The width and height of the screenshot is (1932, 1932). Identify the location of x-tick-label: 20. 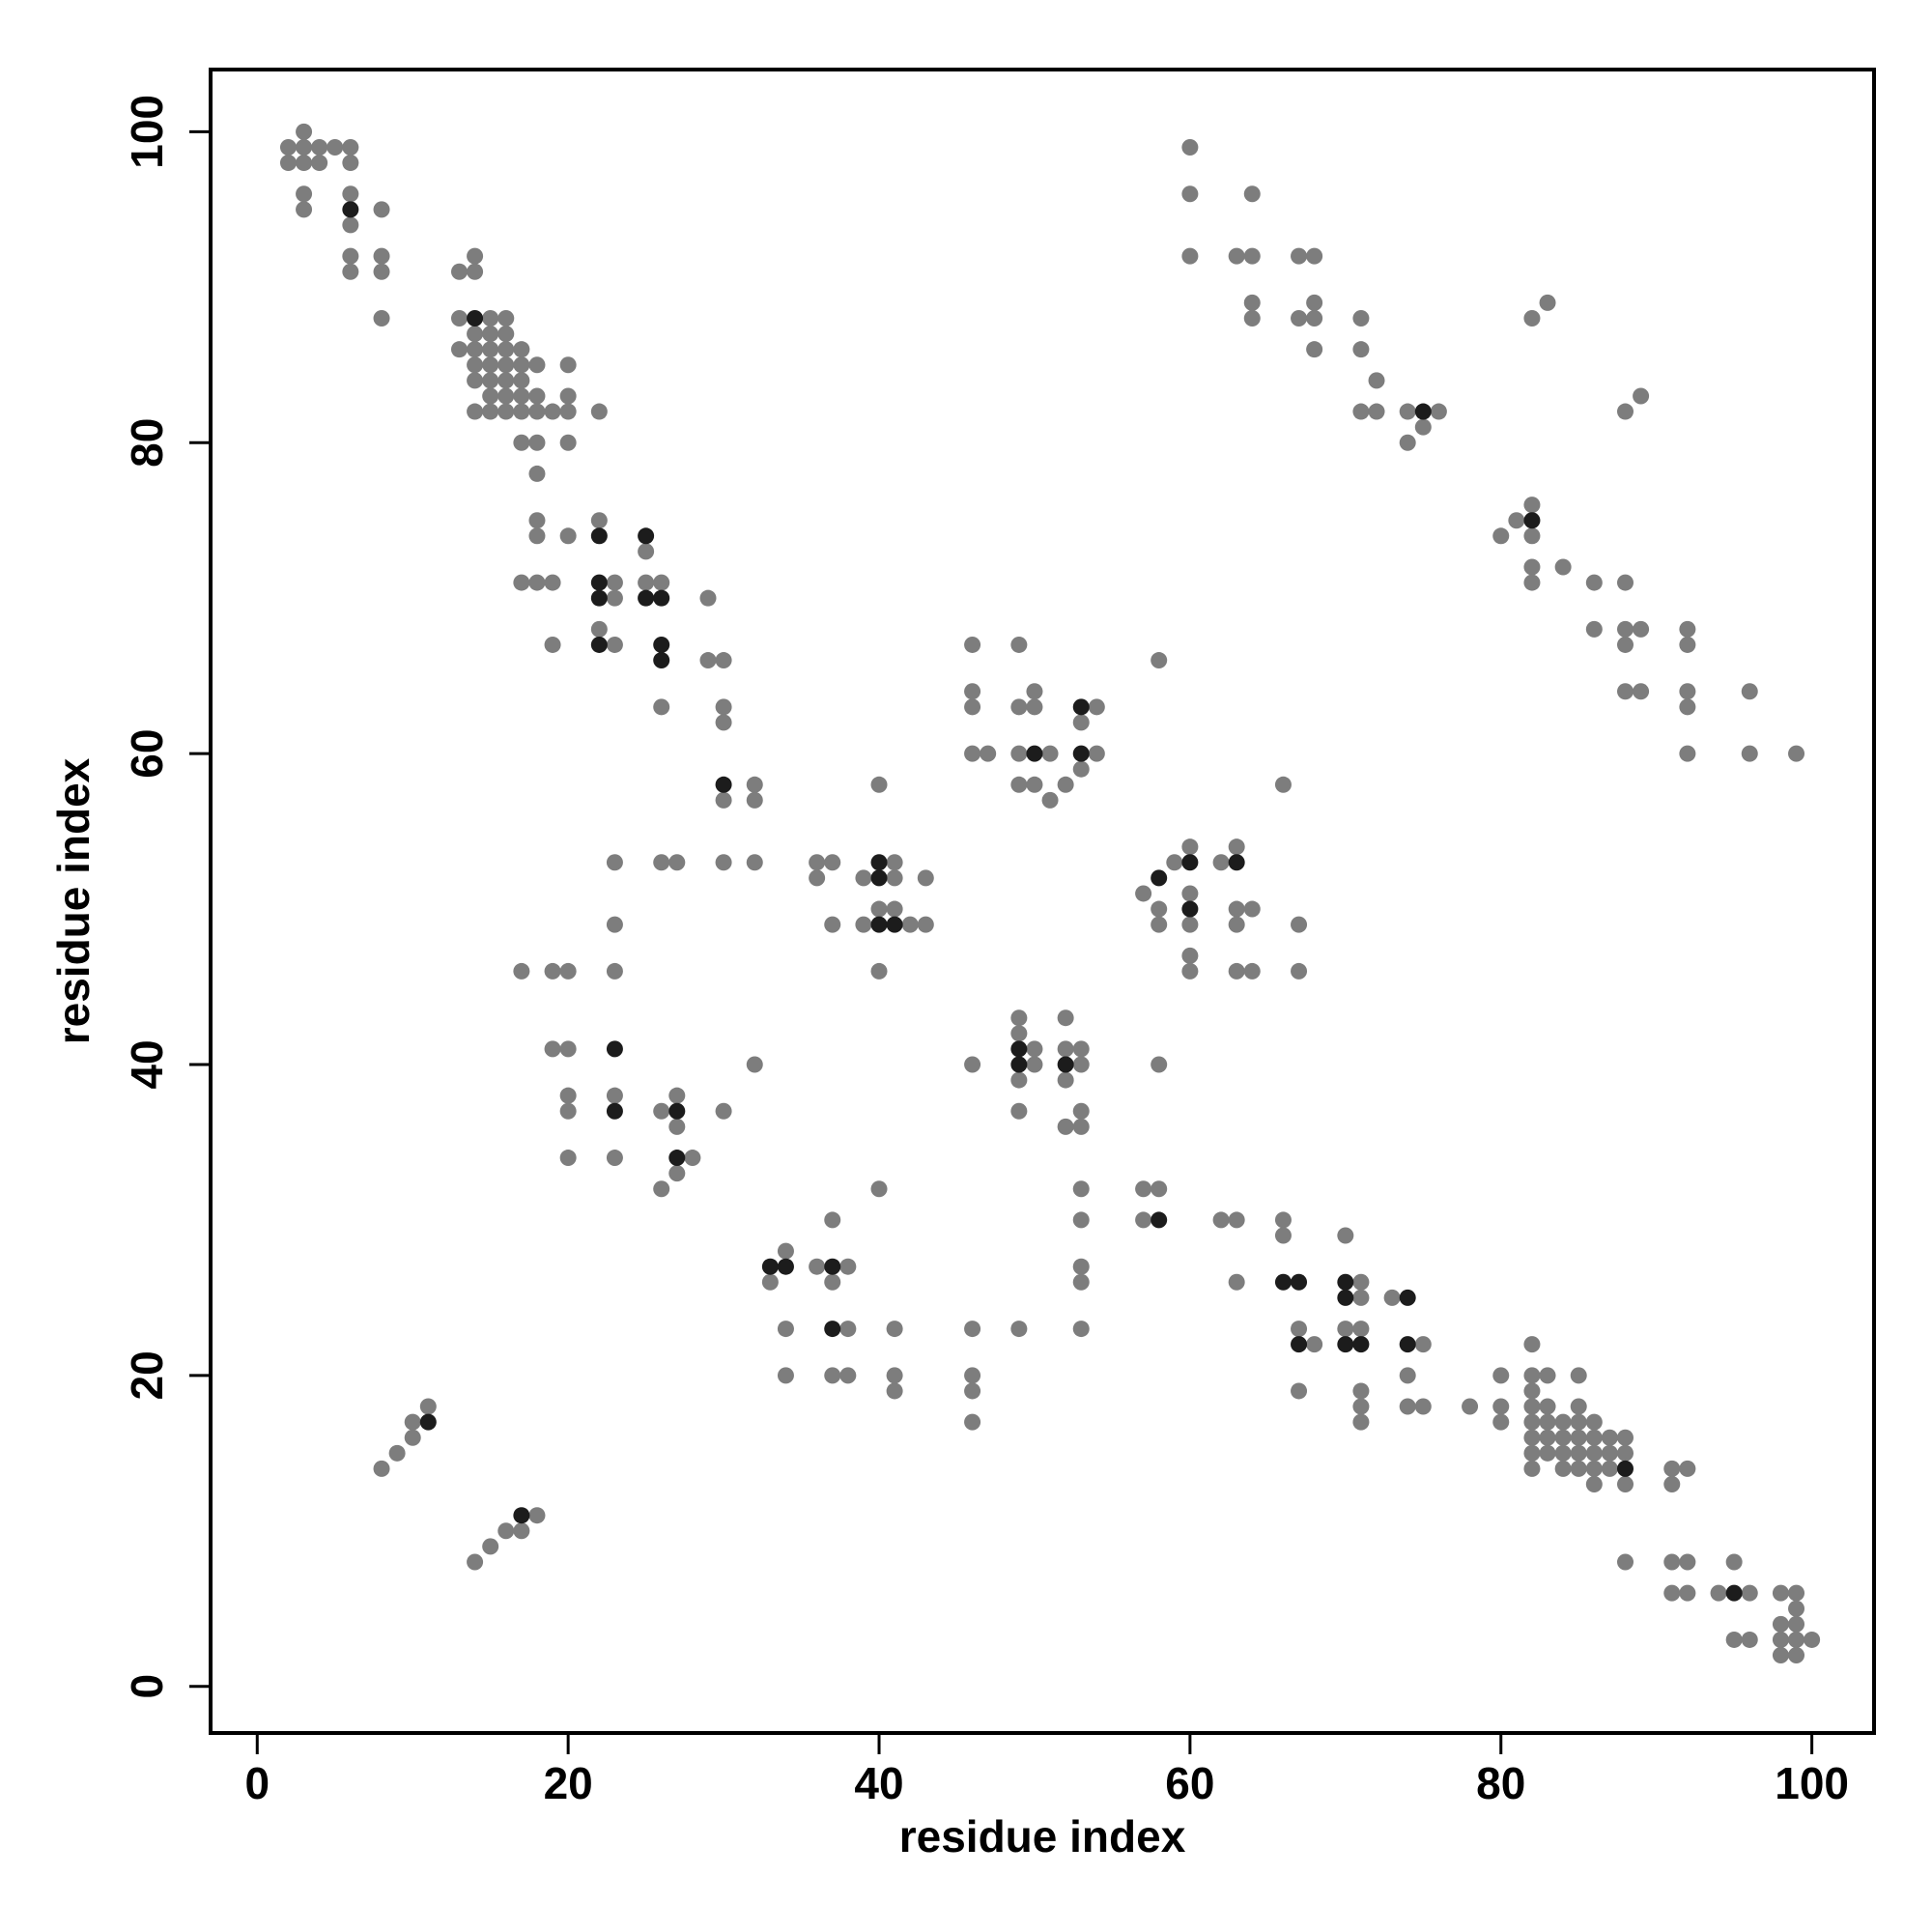
(568, 1783).